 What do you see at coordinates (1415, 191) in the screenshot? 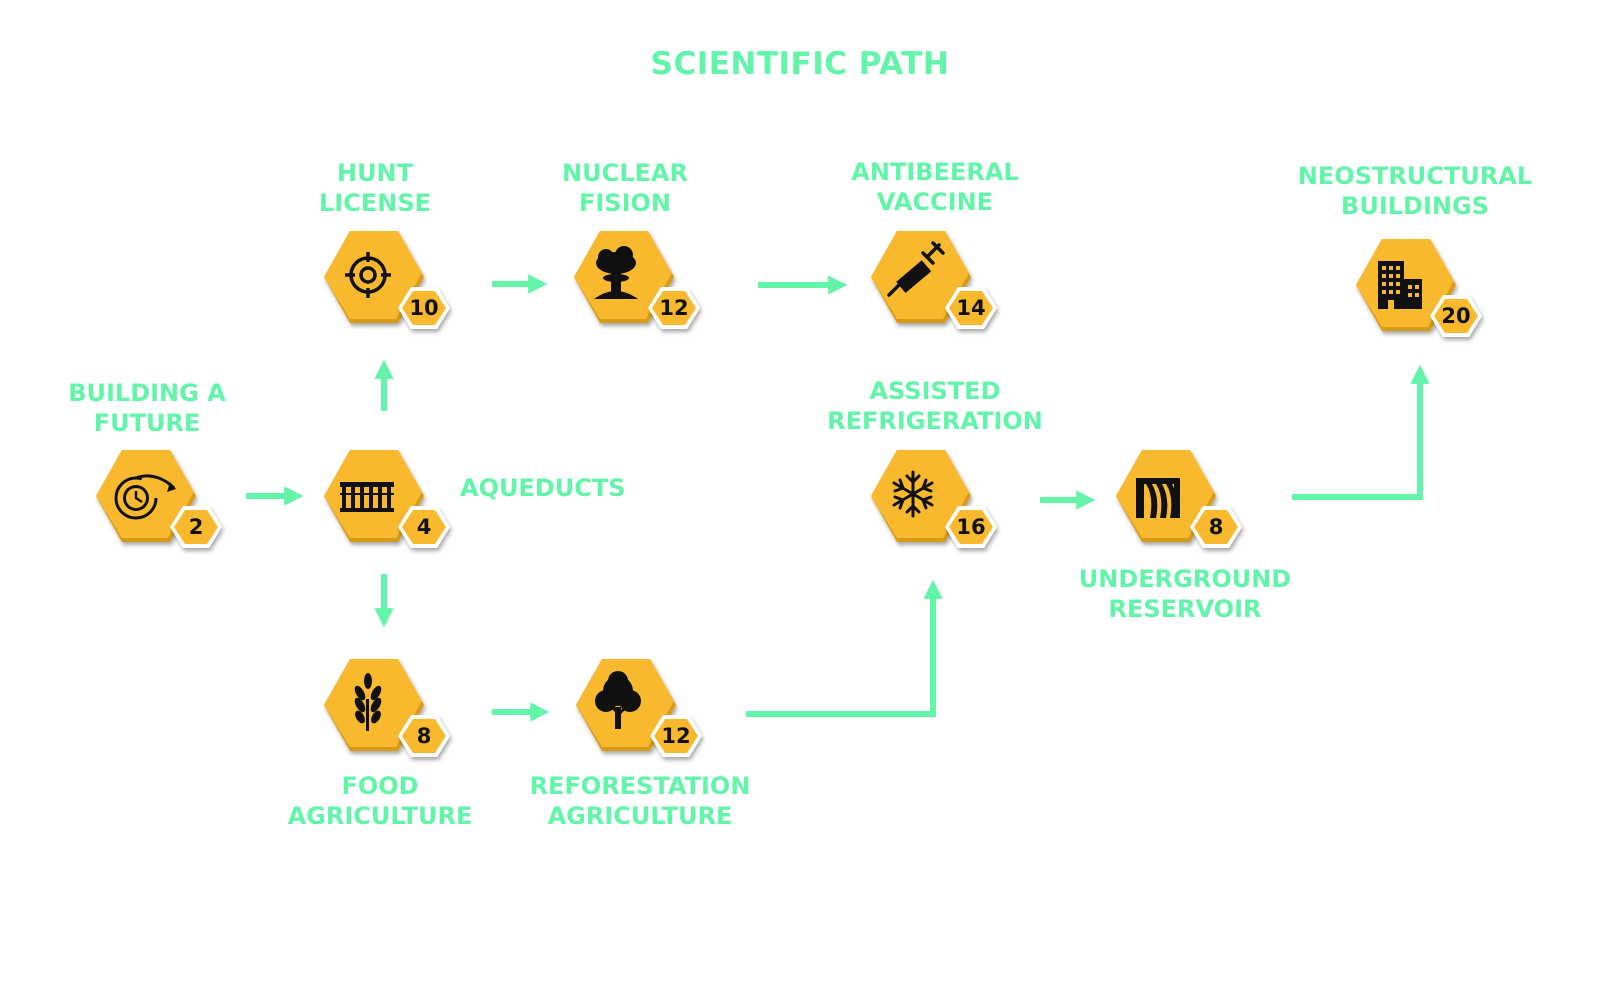
I see `node-label-neostructural-buildings: NEOSTRUCTURAL BUILDINGS` at bounding box center [1415, 191].